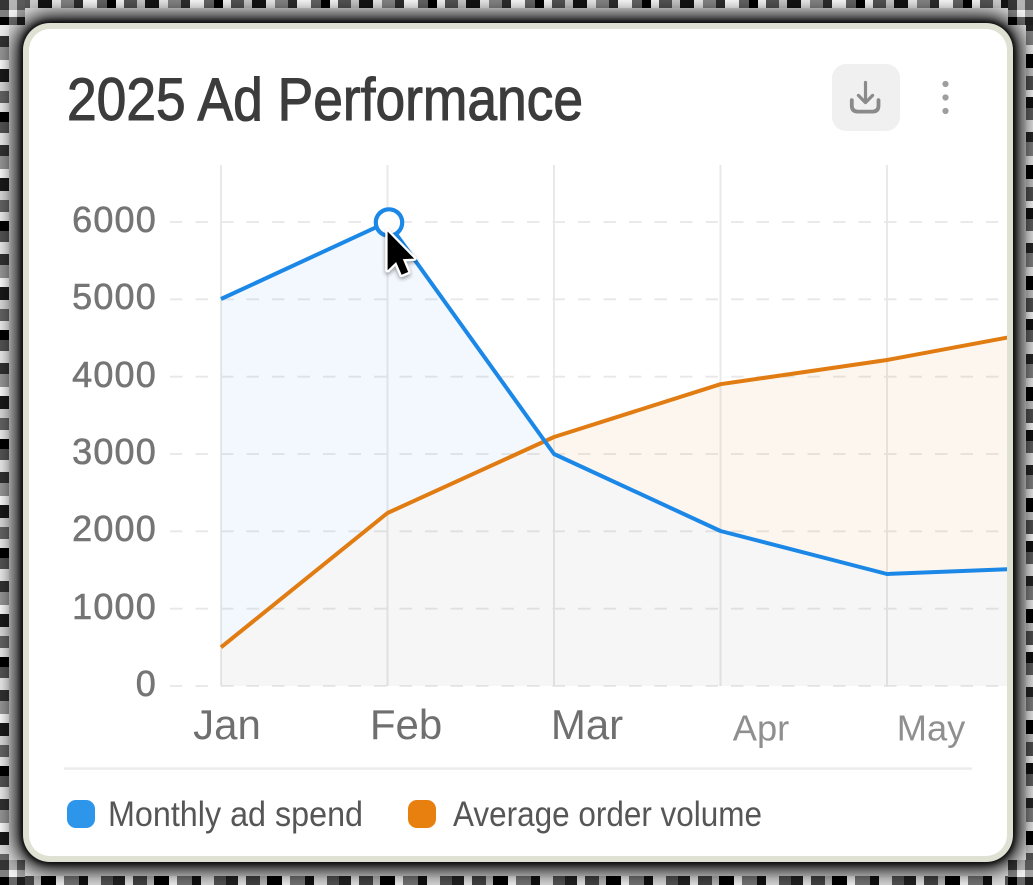 The width and height of the screenshot is (1033, 885). Describe the element at coordinates (587, 724) in the screenshot. I see `svg-text: Mar` at that location.